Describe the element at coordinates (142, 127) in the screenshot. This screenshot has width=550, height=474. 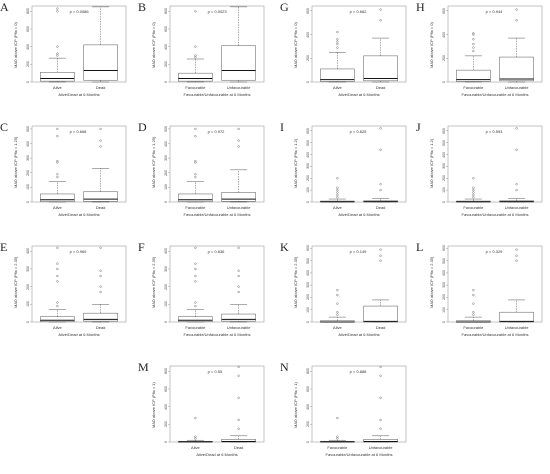
I see `panel-label: D` at that location.